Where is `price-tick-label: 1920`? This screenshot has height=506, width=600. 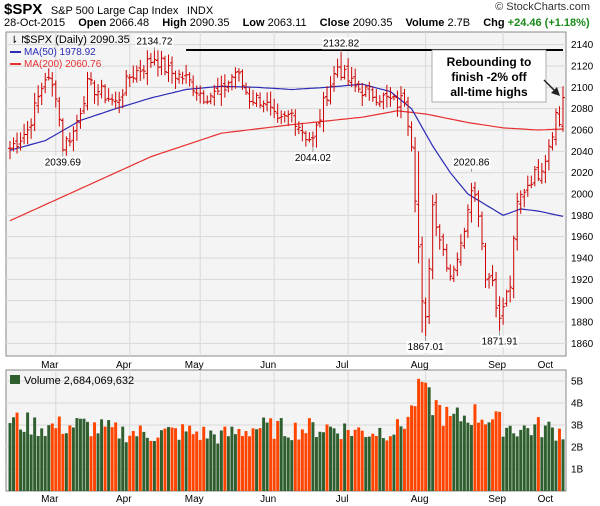 price-tick-label: 1920 is located at coordinates (582, 280).